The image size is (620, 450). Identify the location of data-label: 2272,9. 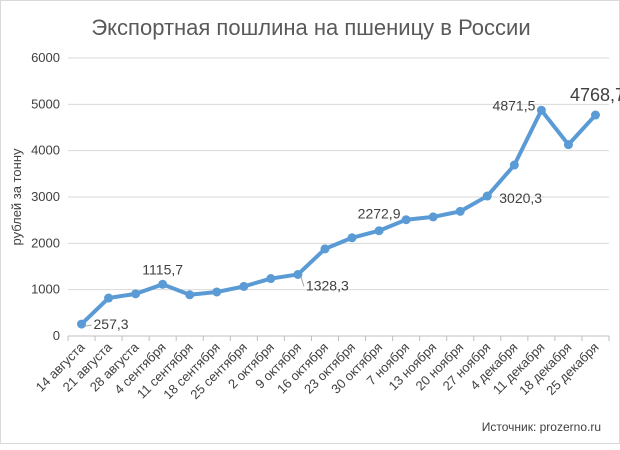
(379, 214).